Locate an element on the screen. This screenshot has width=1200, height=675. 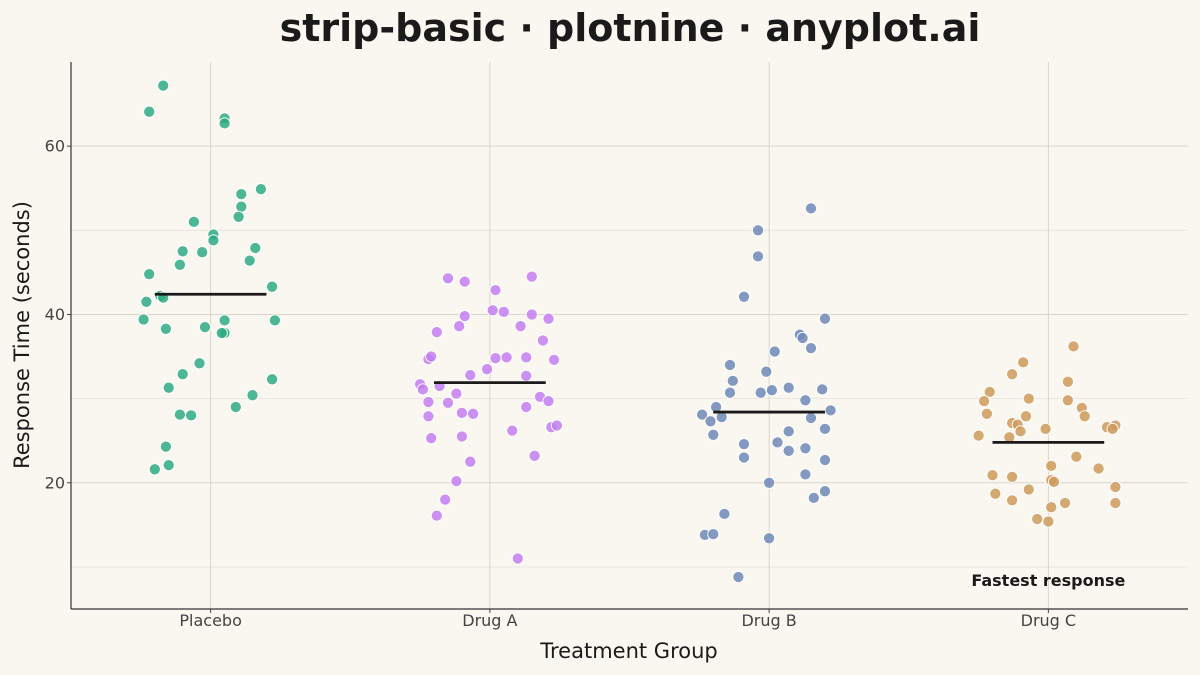
chart-title: strip-basic · plotnine · anyplot.ai is located at coordinates (630, 28).